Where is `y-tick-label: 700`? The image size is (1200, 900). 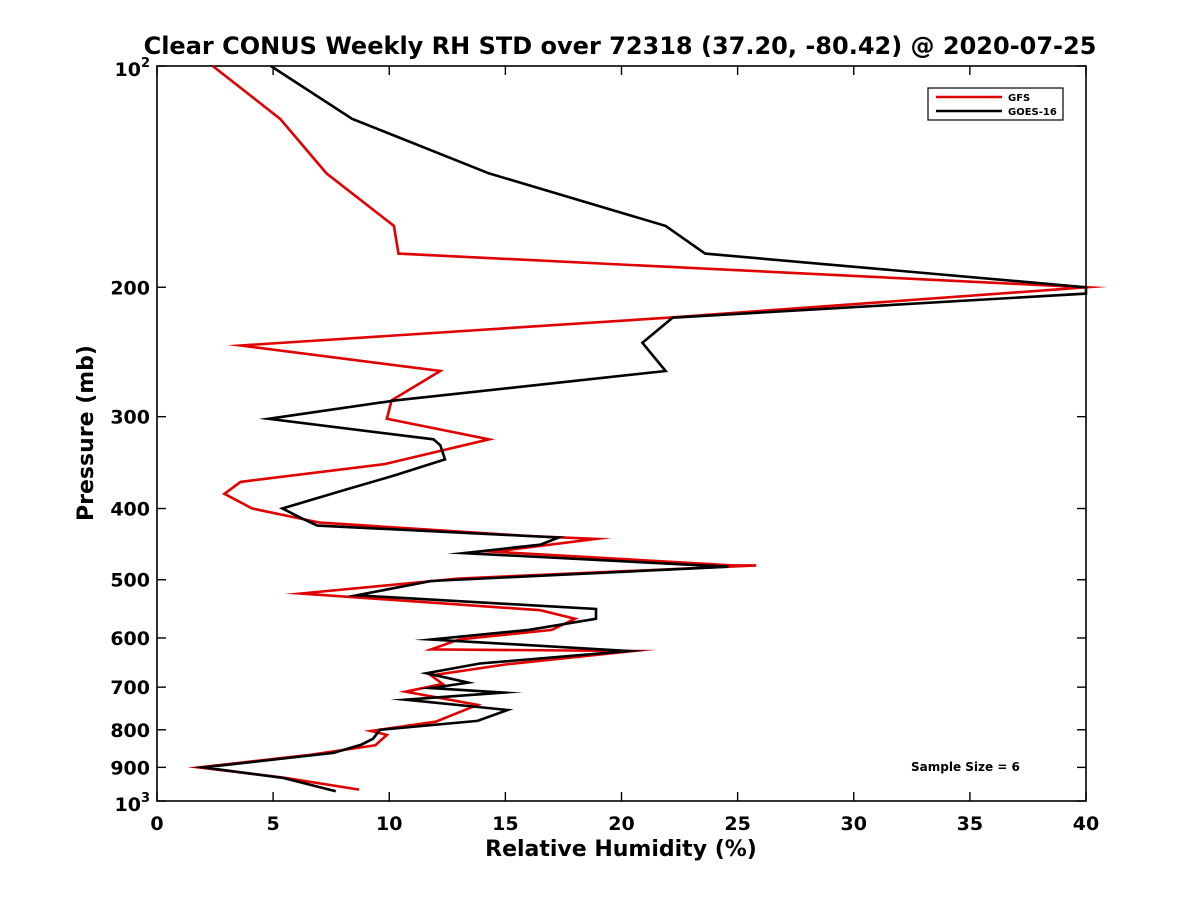 y-tick-label: 700 is located at coordinates (130, 688).